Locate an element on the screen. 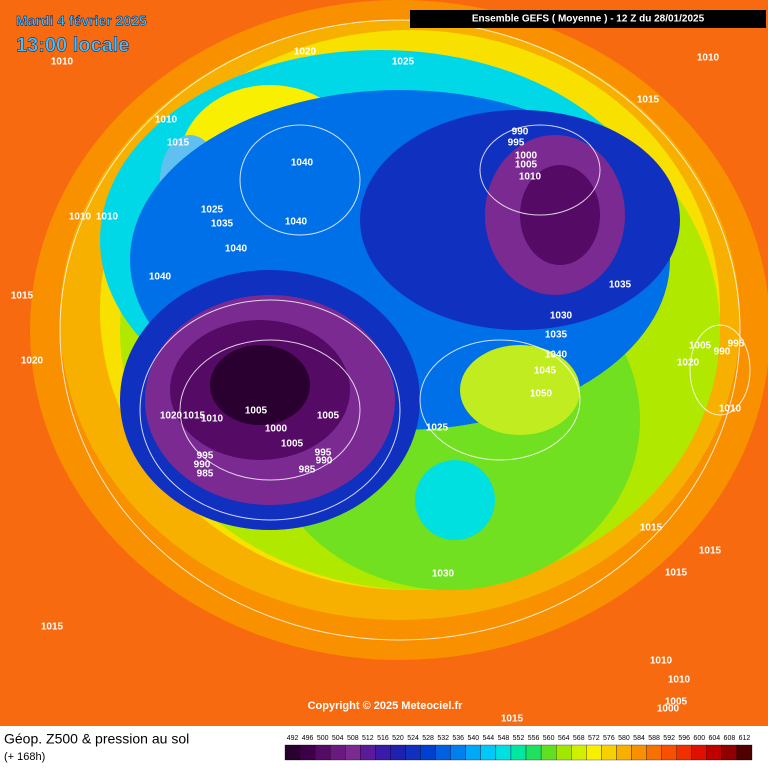  colorbar-label: 560 is located at coordinates (549, 738).